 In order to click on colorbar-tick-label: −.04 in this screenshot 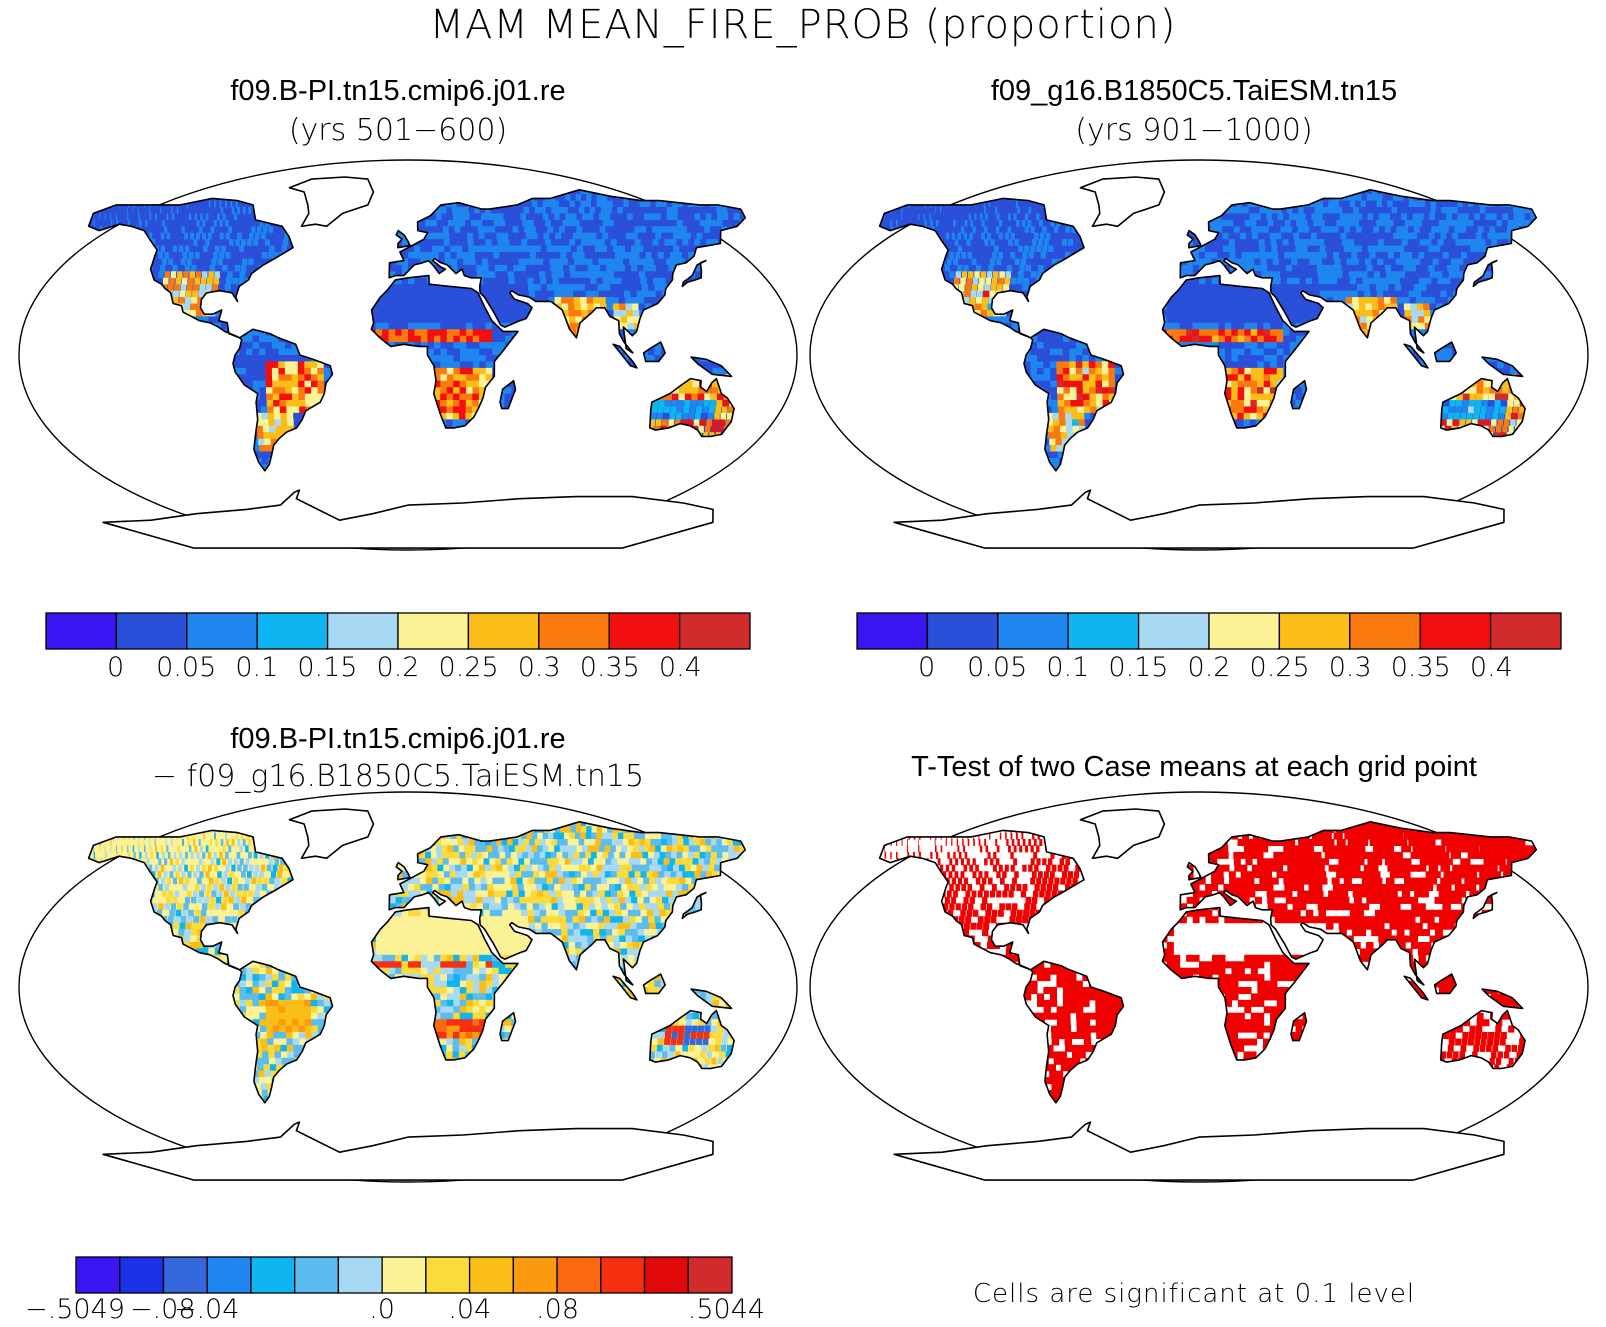, I will do `click(207, 1309)`.